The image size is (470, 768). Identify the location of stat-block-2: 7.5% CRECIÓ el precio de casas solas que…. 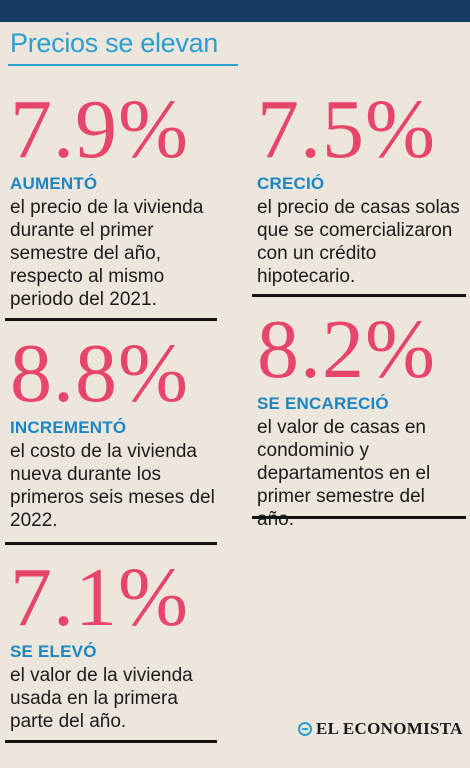
(361, 188).